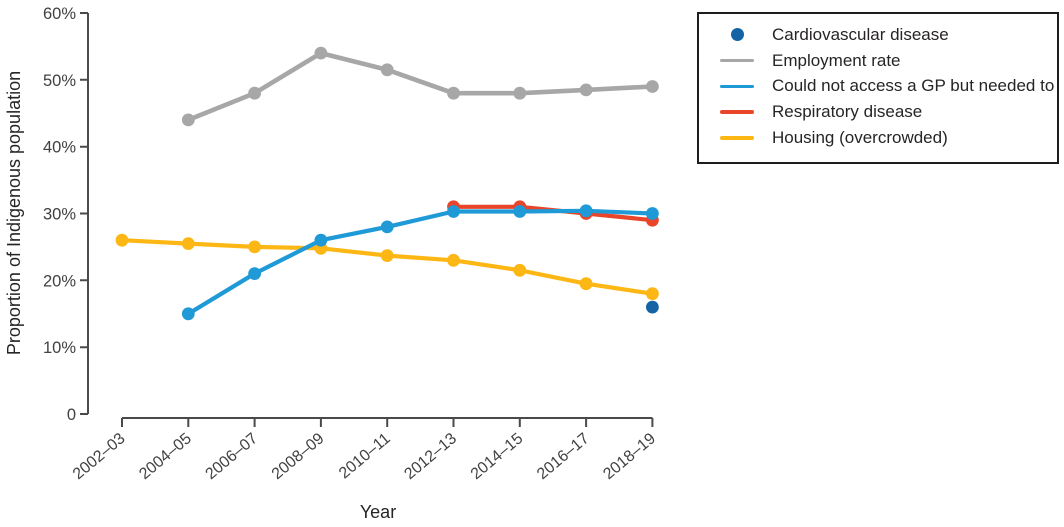 The width and height of the screenshot is (1064, 527). I want to click on x-tick-label: 2012–13, so click(430, 456).